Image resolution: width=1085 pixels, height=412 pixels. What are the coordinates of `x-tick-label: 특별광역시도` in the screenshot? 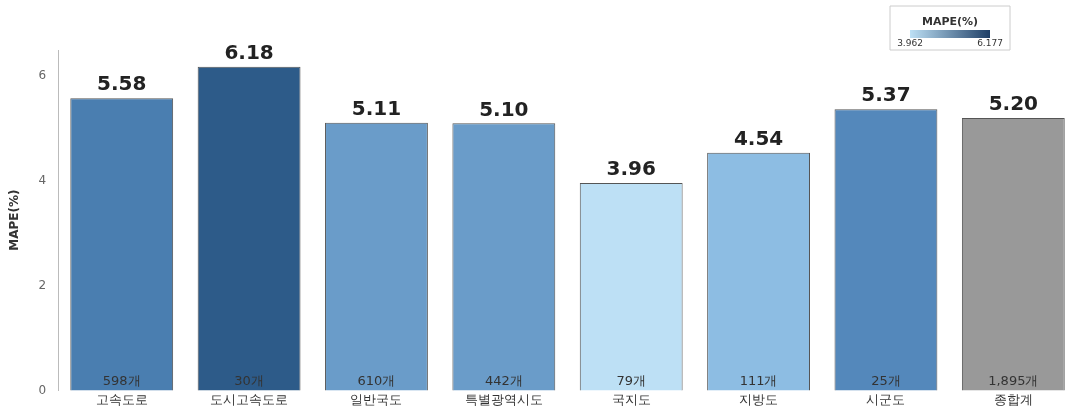 It's located at (503, 399).